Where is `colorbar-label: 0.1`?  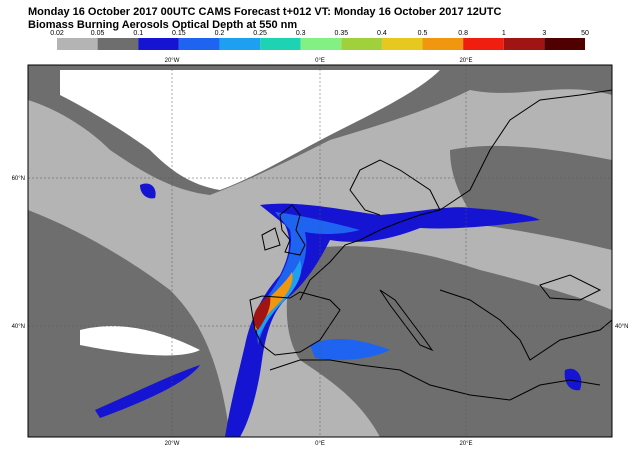 colorbar-label: 0.1 is located at coordinates (138, 33).